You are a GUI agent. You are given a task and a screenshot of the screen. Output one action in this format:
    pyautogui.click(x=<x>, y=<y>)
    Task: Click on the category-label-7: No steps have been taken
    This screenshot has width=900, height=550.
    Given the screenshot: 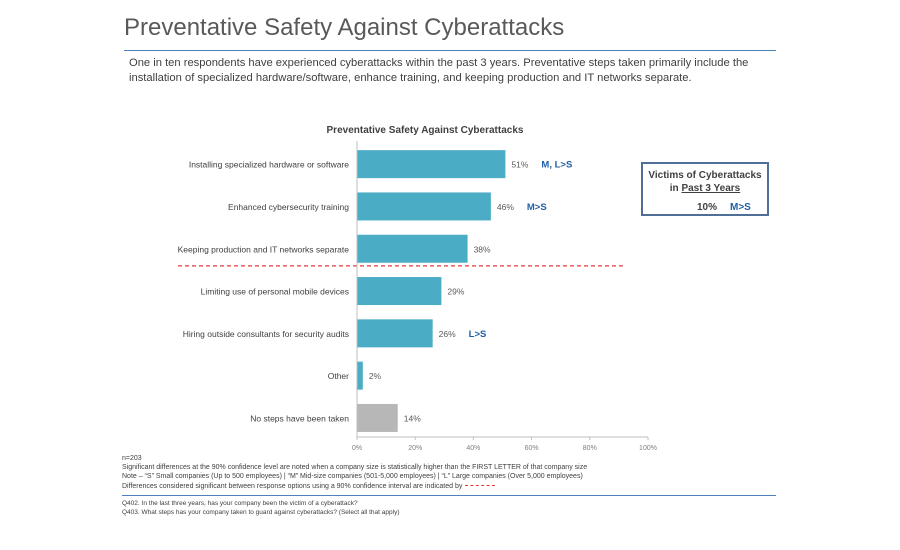 What is the action you would take?
    pyautogui.click(x=299, y=418)
    